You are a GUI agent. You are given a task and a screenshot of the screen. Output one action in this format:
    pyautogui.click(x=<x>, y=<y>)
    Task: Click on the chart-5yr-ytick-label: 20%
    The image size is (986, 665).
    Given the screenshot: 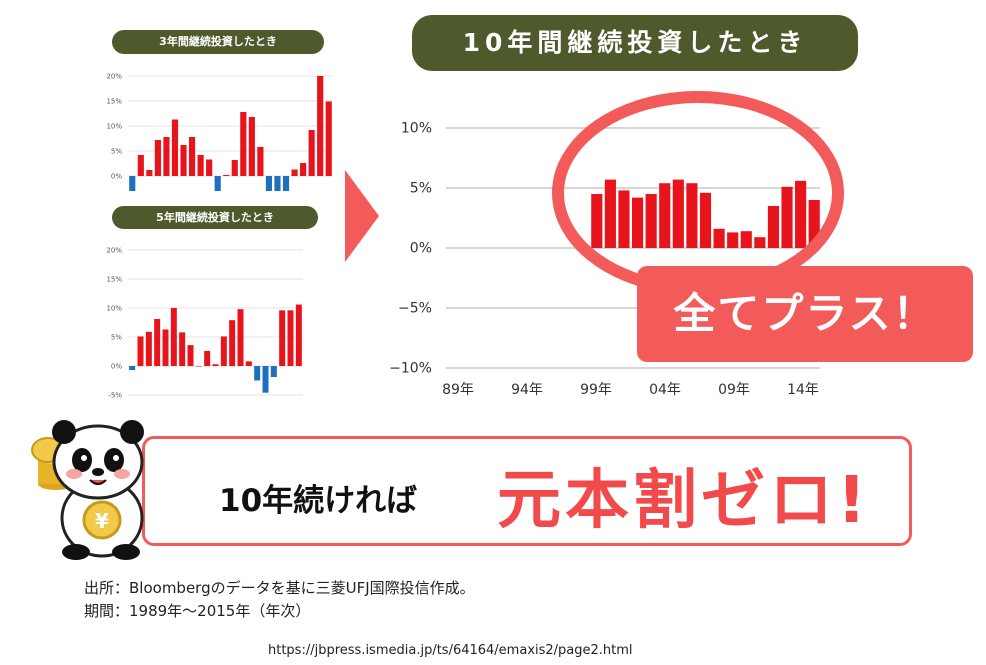 What is the action you would take?
    pyautogui.click(x=114, y=250)
    